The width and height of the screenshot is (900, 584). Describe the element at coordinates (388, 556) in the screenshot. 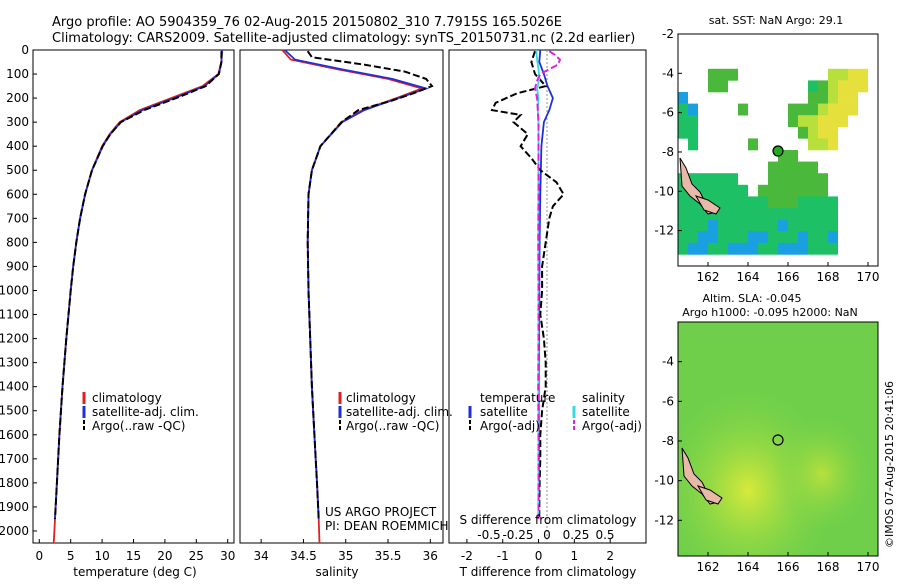

I see `x-tick-label: 35.5` at that location.